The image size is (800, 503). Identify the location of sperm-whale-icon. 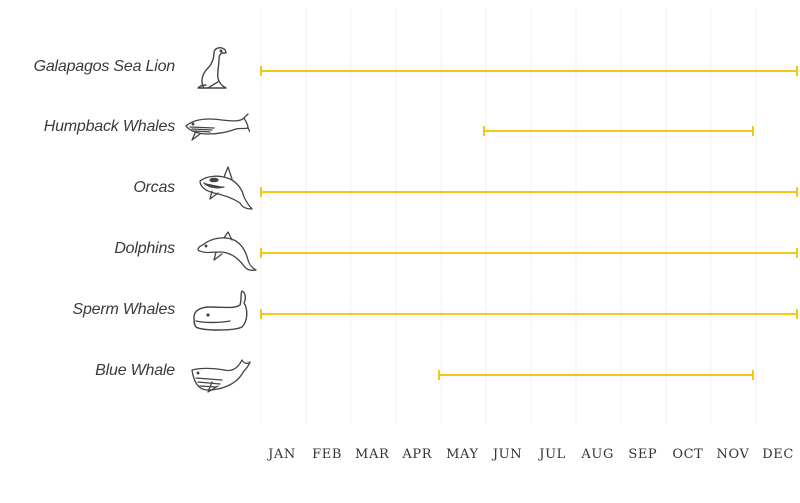
(223, 310).